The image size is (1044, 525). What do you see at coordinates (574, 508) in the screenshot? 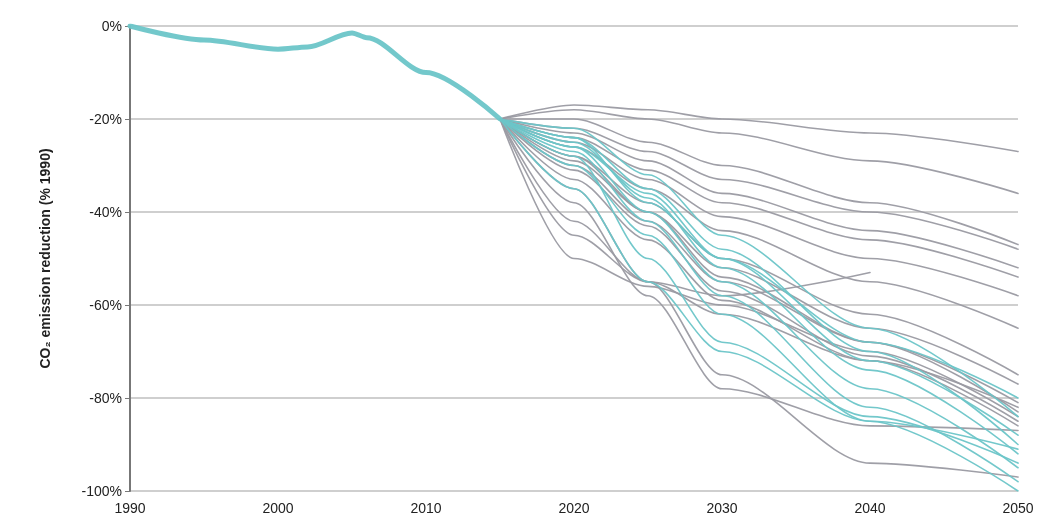
I see `x-tick-label: 2020` at bounding box center [574, 508].